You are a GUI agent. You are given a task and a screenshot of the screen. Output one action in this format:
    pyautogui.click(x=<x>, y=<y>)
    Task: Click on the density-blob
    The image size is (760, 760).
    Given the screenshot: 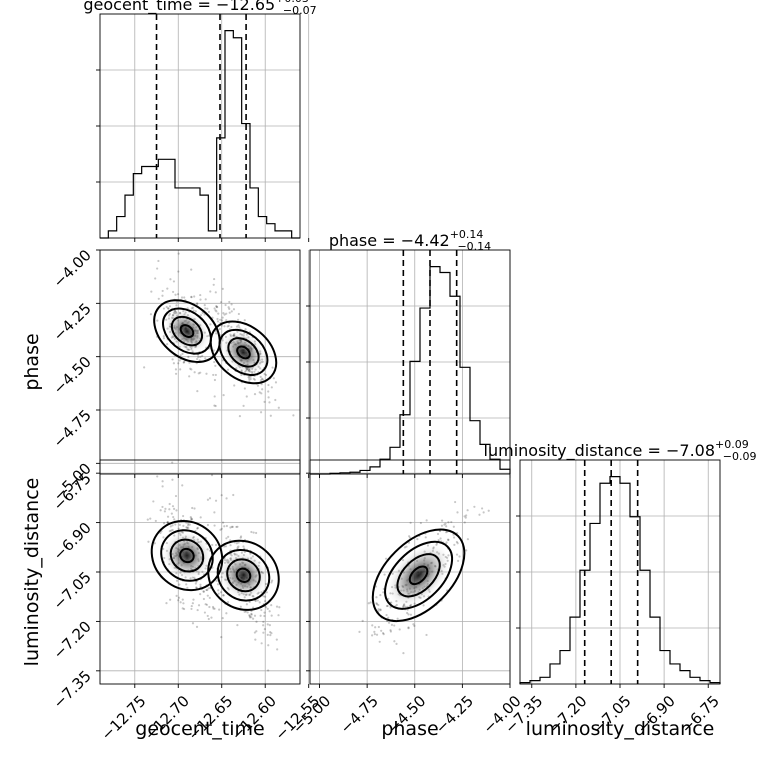 What is the action you would take?
    pyautogui.click(x=418, y=575)
    